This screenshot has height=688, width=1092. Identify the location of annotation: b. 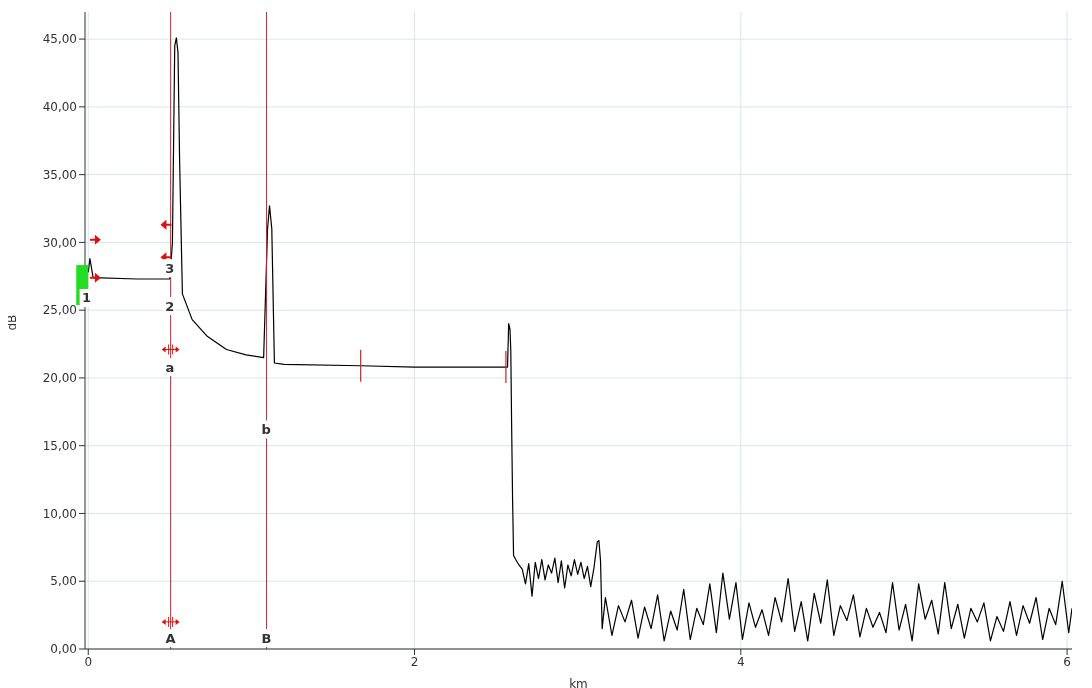
(266, 429).